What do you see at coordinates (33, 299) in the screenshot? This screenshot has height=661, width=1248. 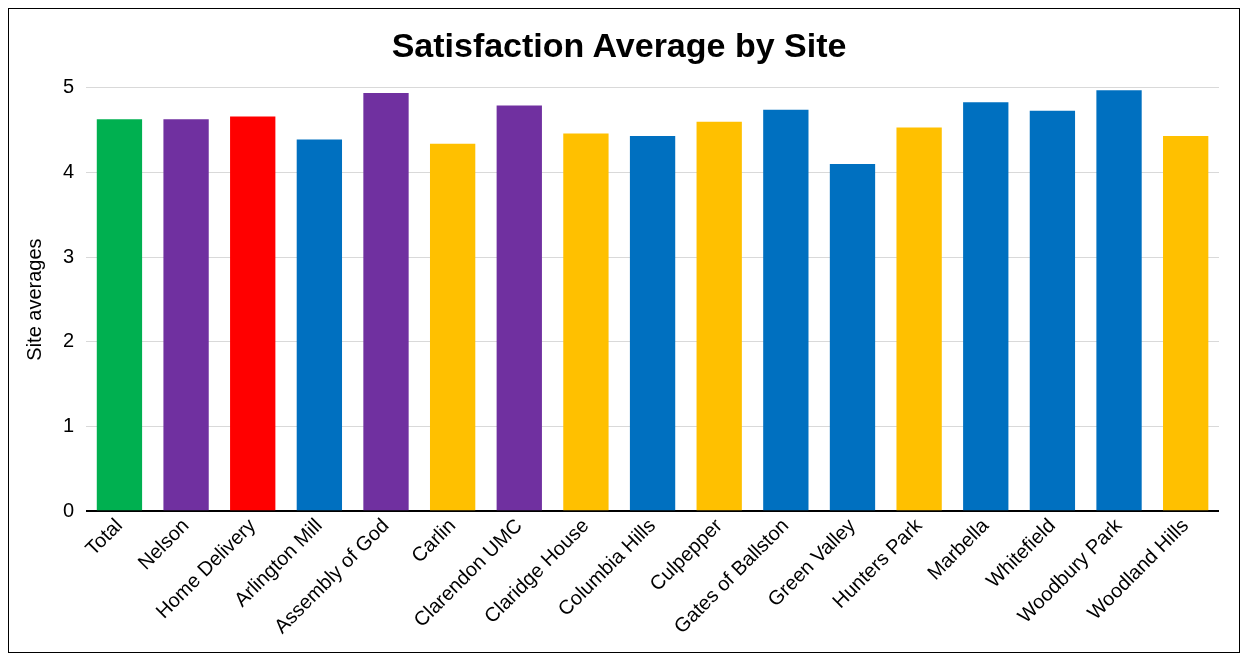 I see `y-axis-title: Site averages` at bounding box center [33, 299].